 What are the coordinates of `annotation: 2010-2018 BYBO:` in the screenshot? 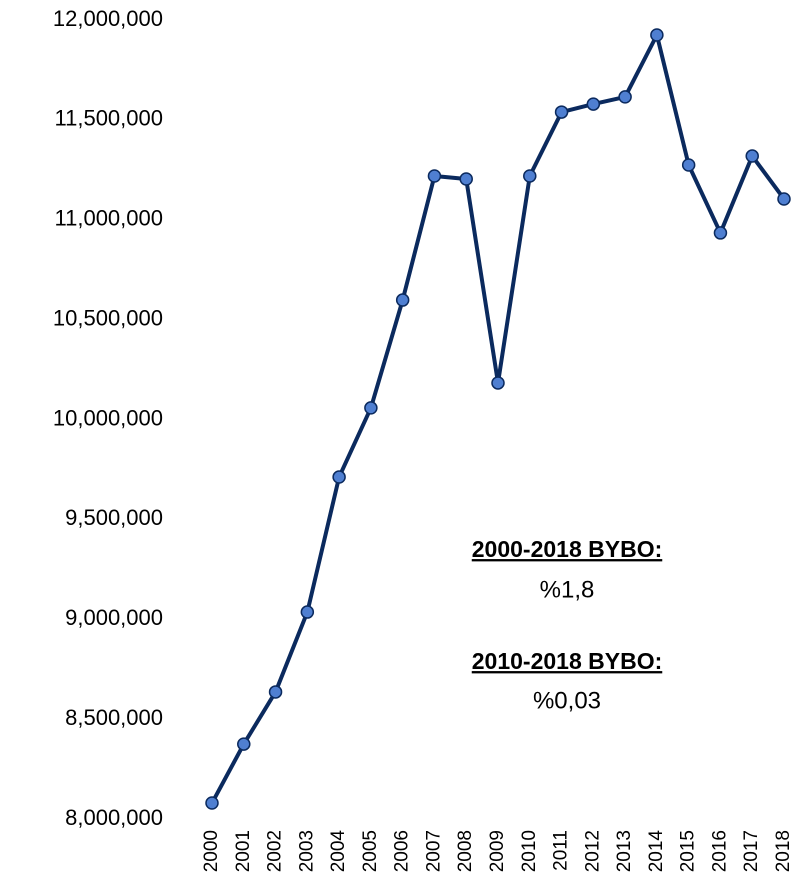 It's located at (567, 661).